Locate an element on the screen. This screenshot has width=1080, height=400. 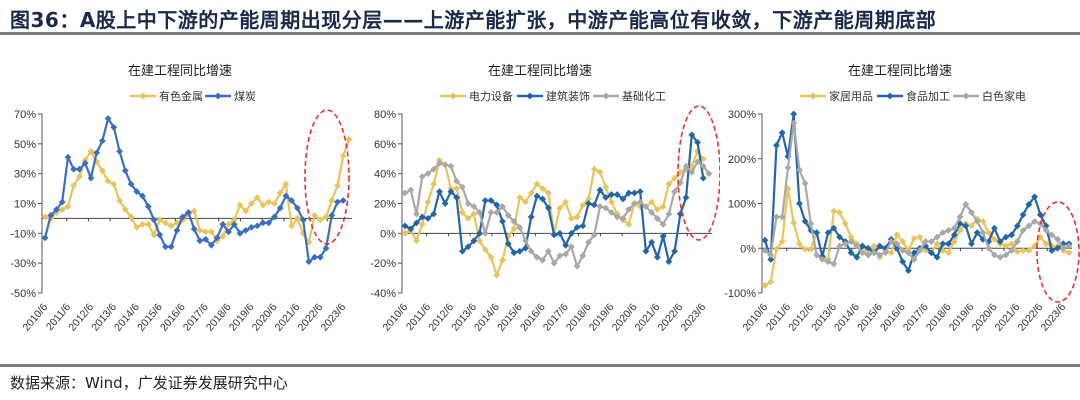
legend-label: 有色金属 is located at coordinates (181, 96).